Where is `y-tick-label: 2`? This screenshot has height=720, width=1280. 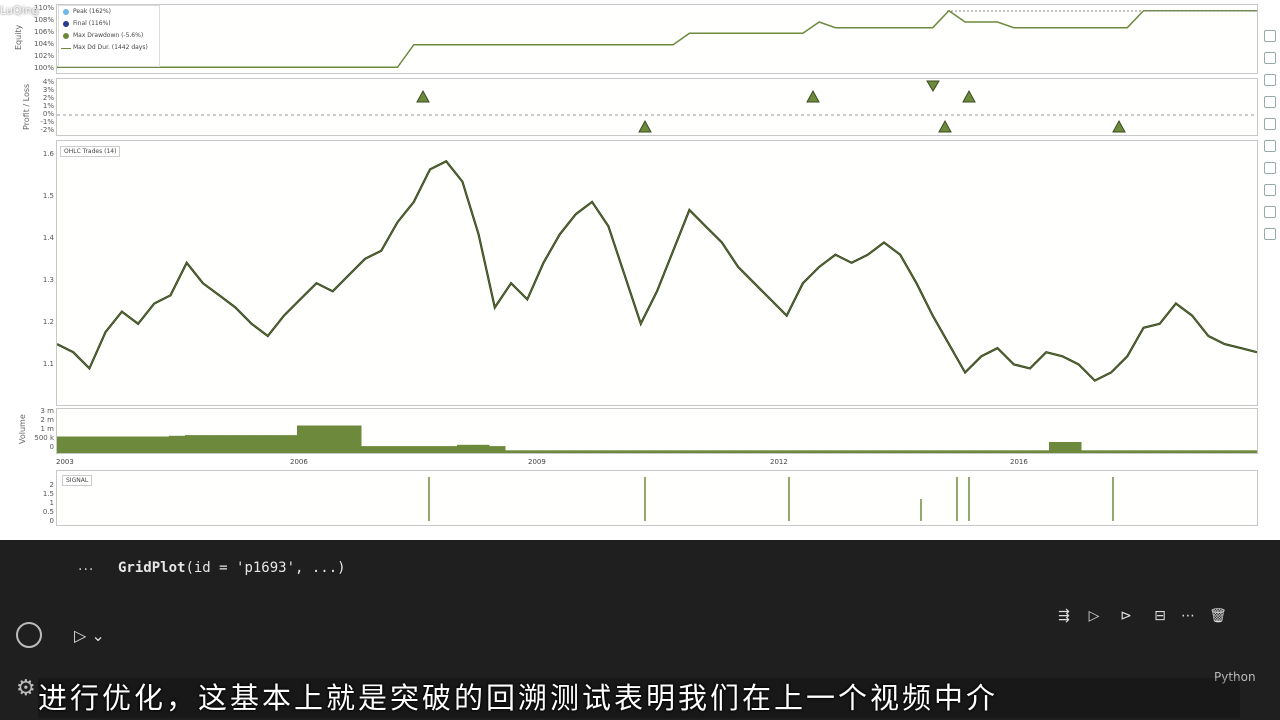
y-tick-label: 2 is located at coordinates (51, 485).